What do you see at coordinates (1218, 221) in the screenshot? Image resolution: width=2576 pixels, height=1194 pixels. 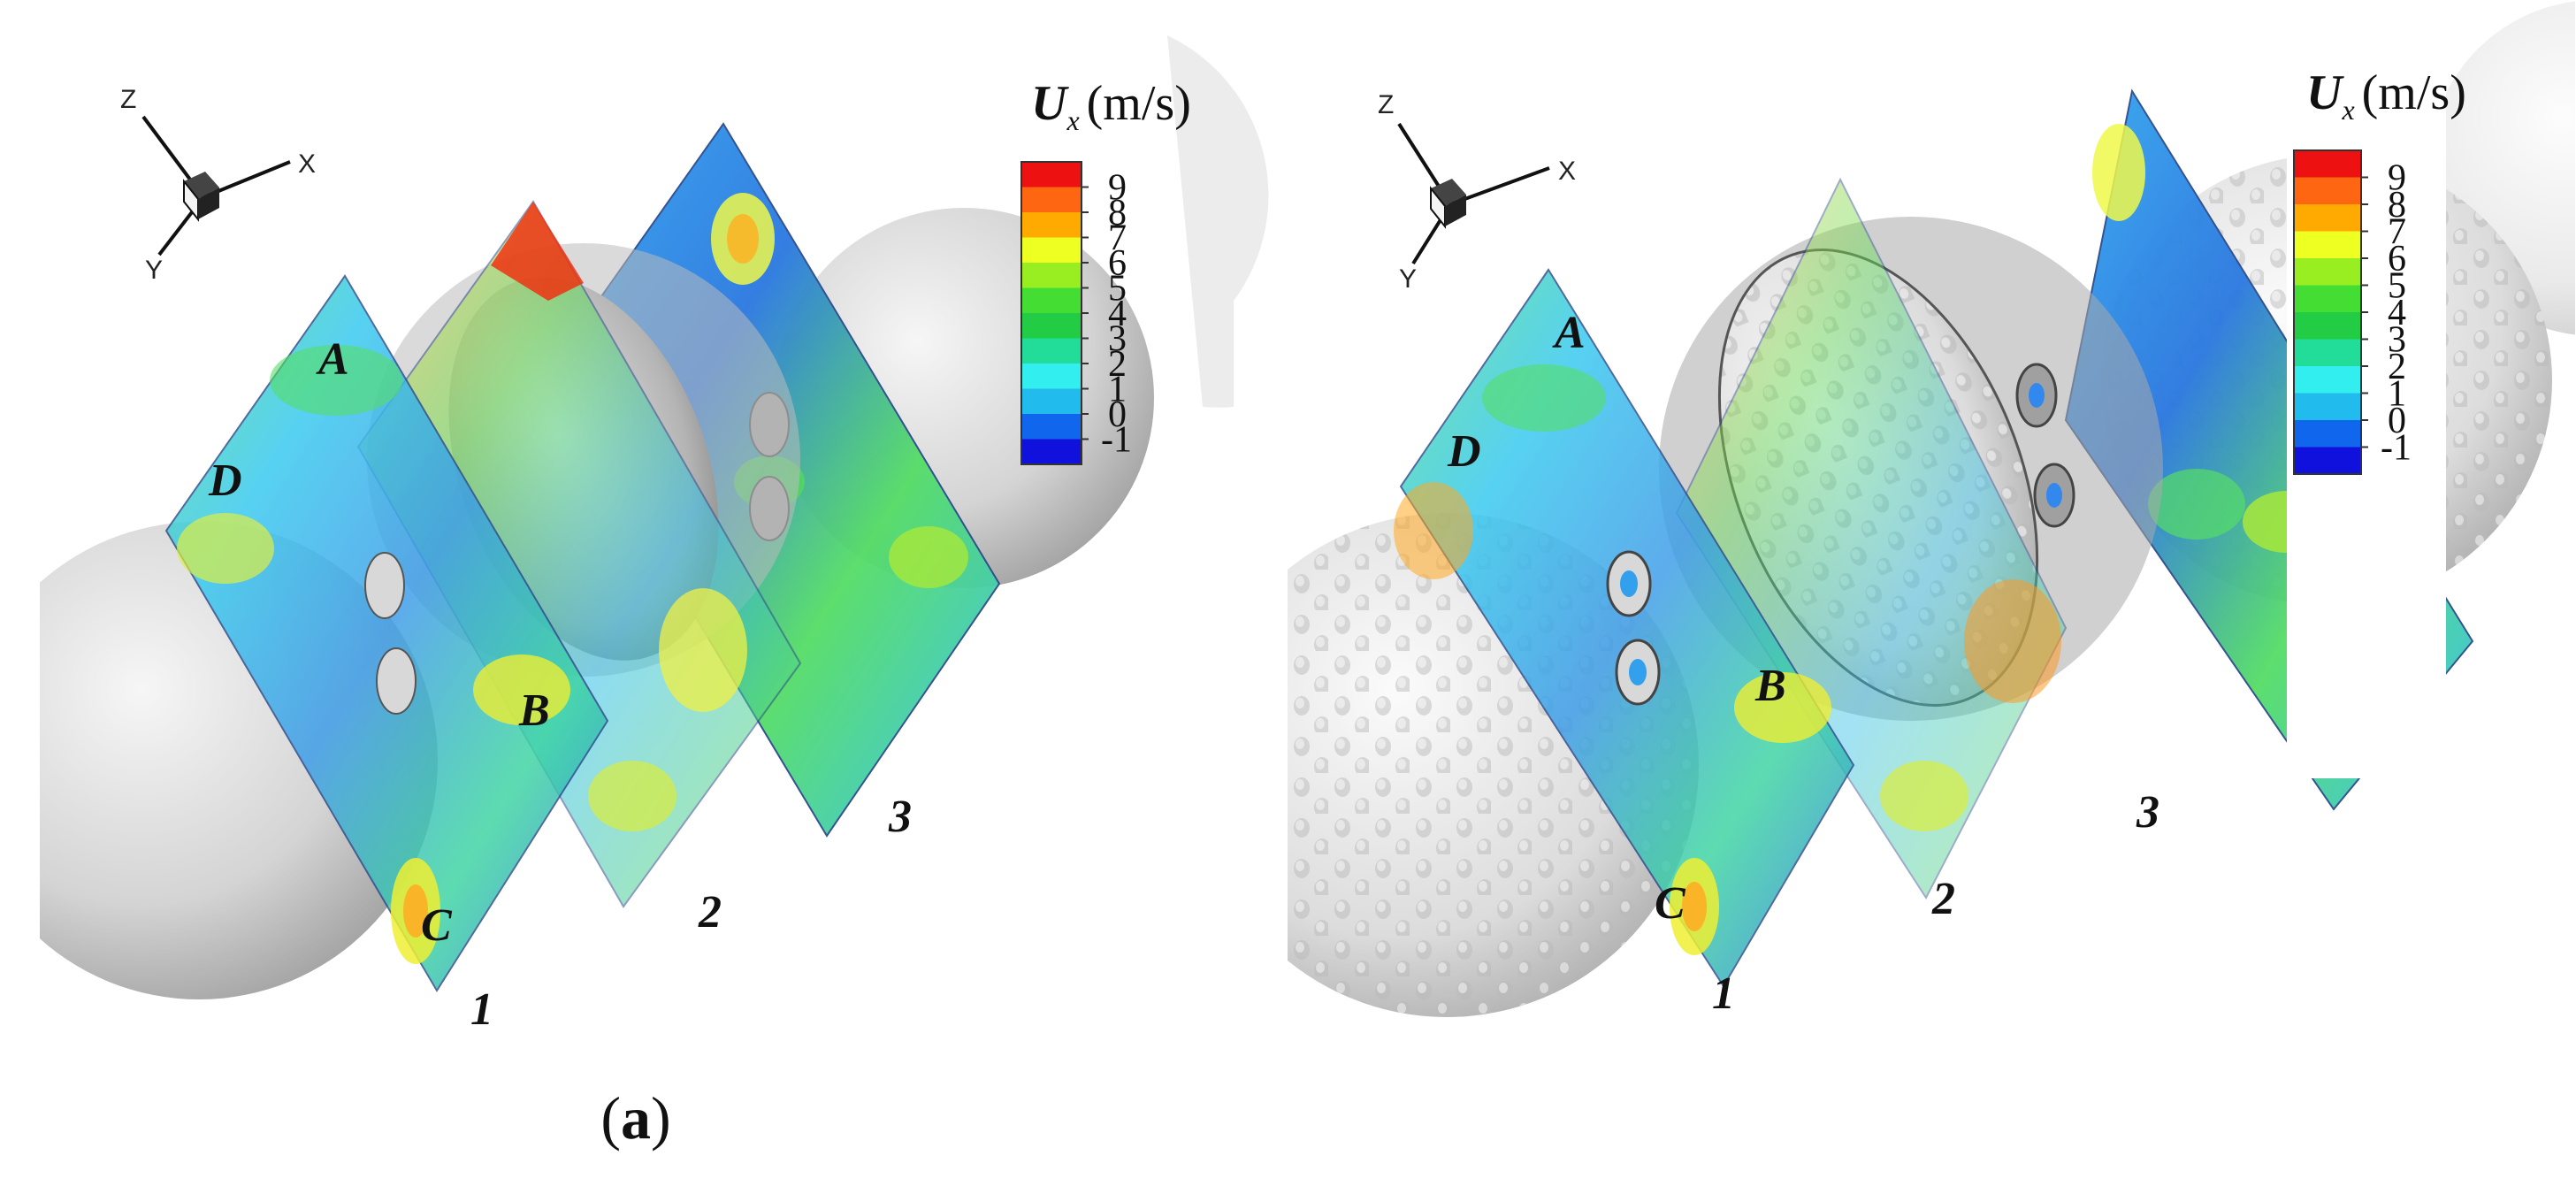 I see `far-sphere` at bounding box center [1218, 221].